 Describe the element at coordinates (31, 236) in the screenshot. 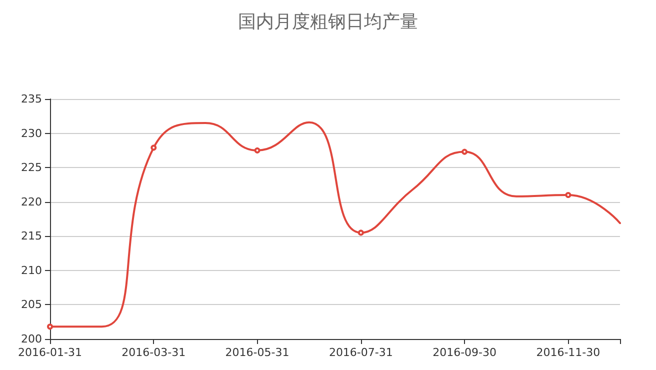

I see `y-tick-label: 215` at that location.